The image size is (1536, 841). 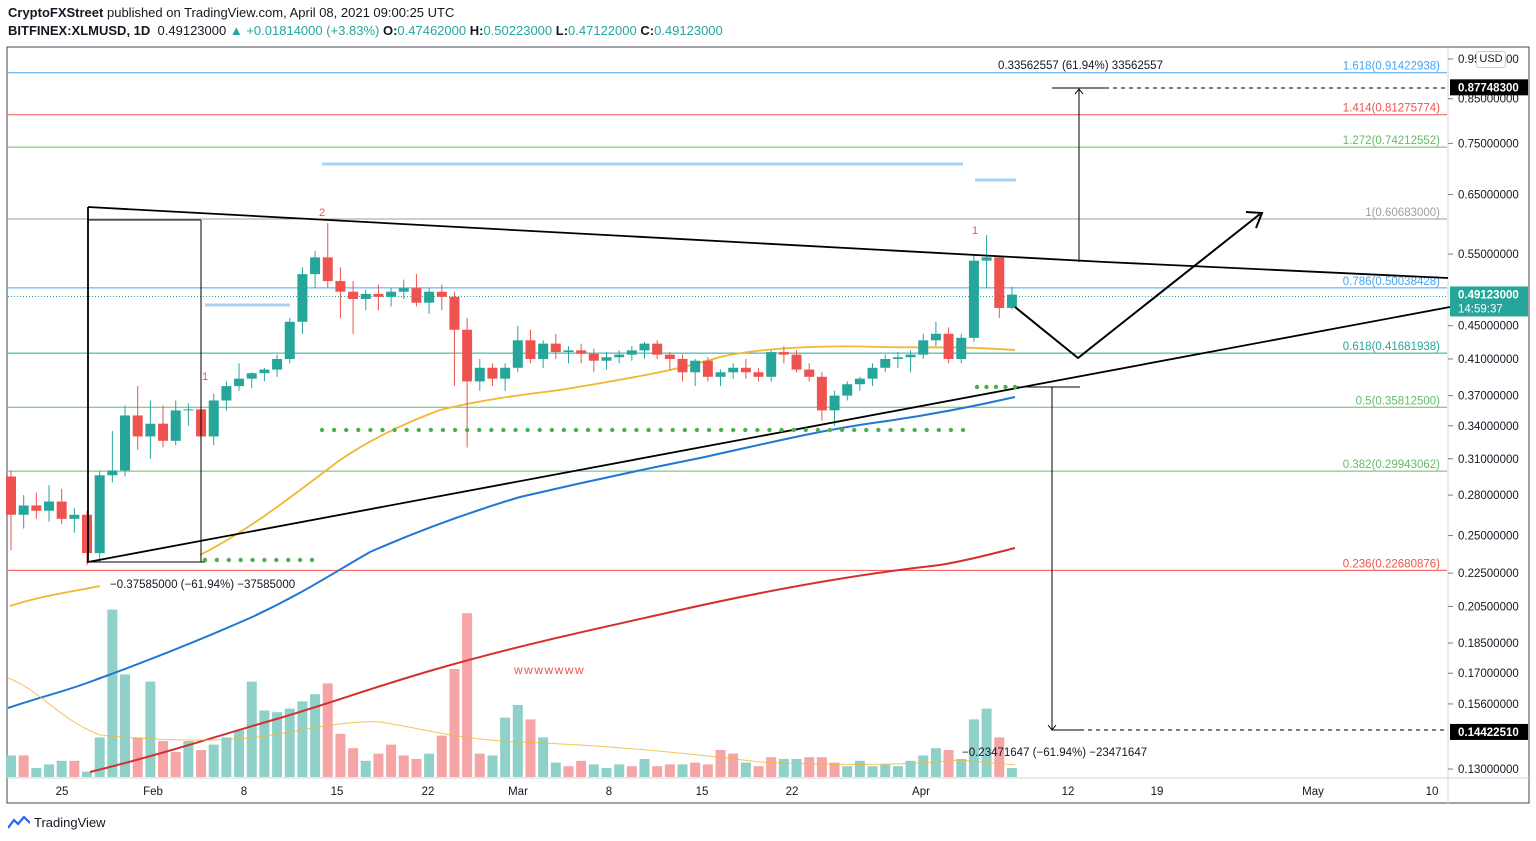 What do you see at coordinates (1157, 792) in the screenshot?
I see `x-axis-tick-label: 19` at bounding box center [1157, 792].